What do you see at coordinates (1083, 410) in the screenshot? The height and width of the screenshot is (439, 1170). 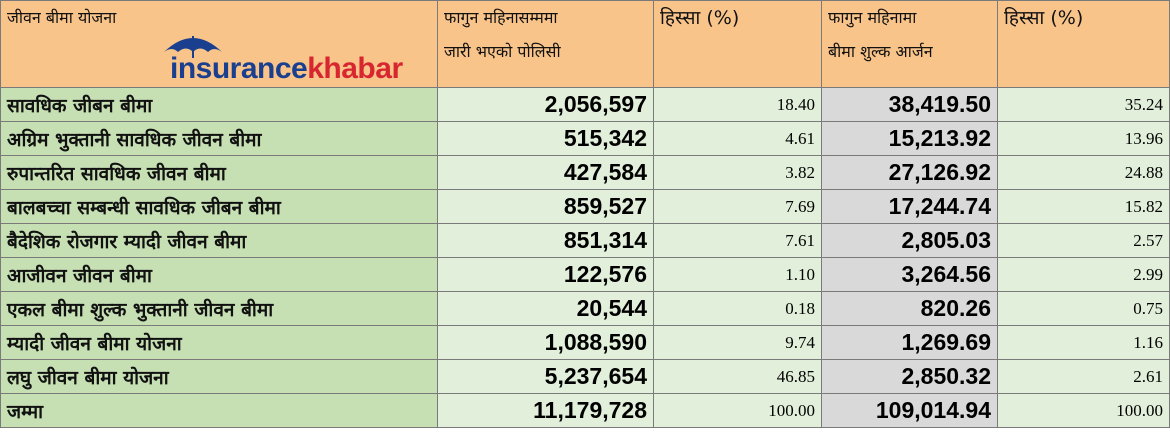 I see `premium-share-cell: 100.00` at bounding box center [1083, 410].